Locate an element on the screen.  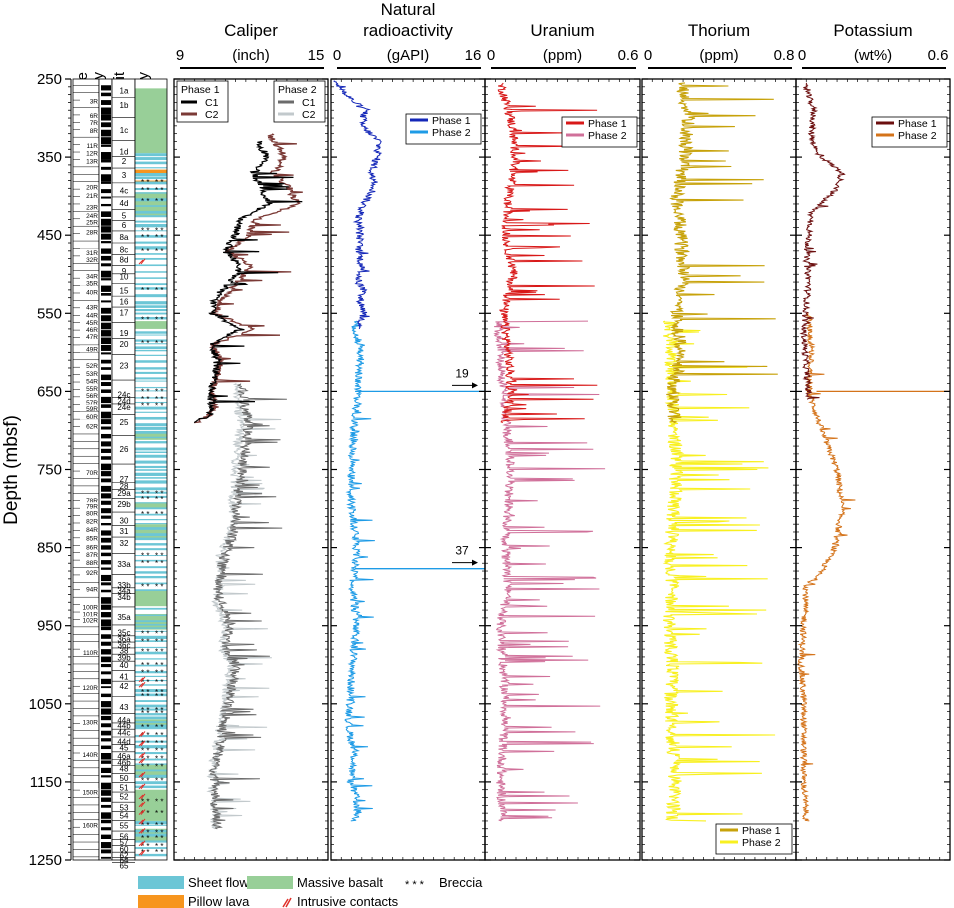
depth-tick-label: 850 is located at coordinates (49, 548).